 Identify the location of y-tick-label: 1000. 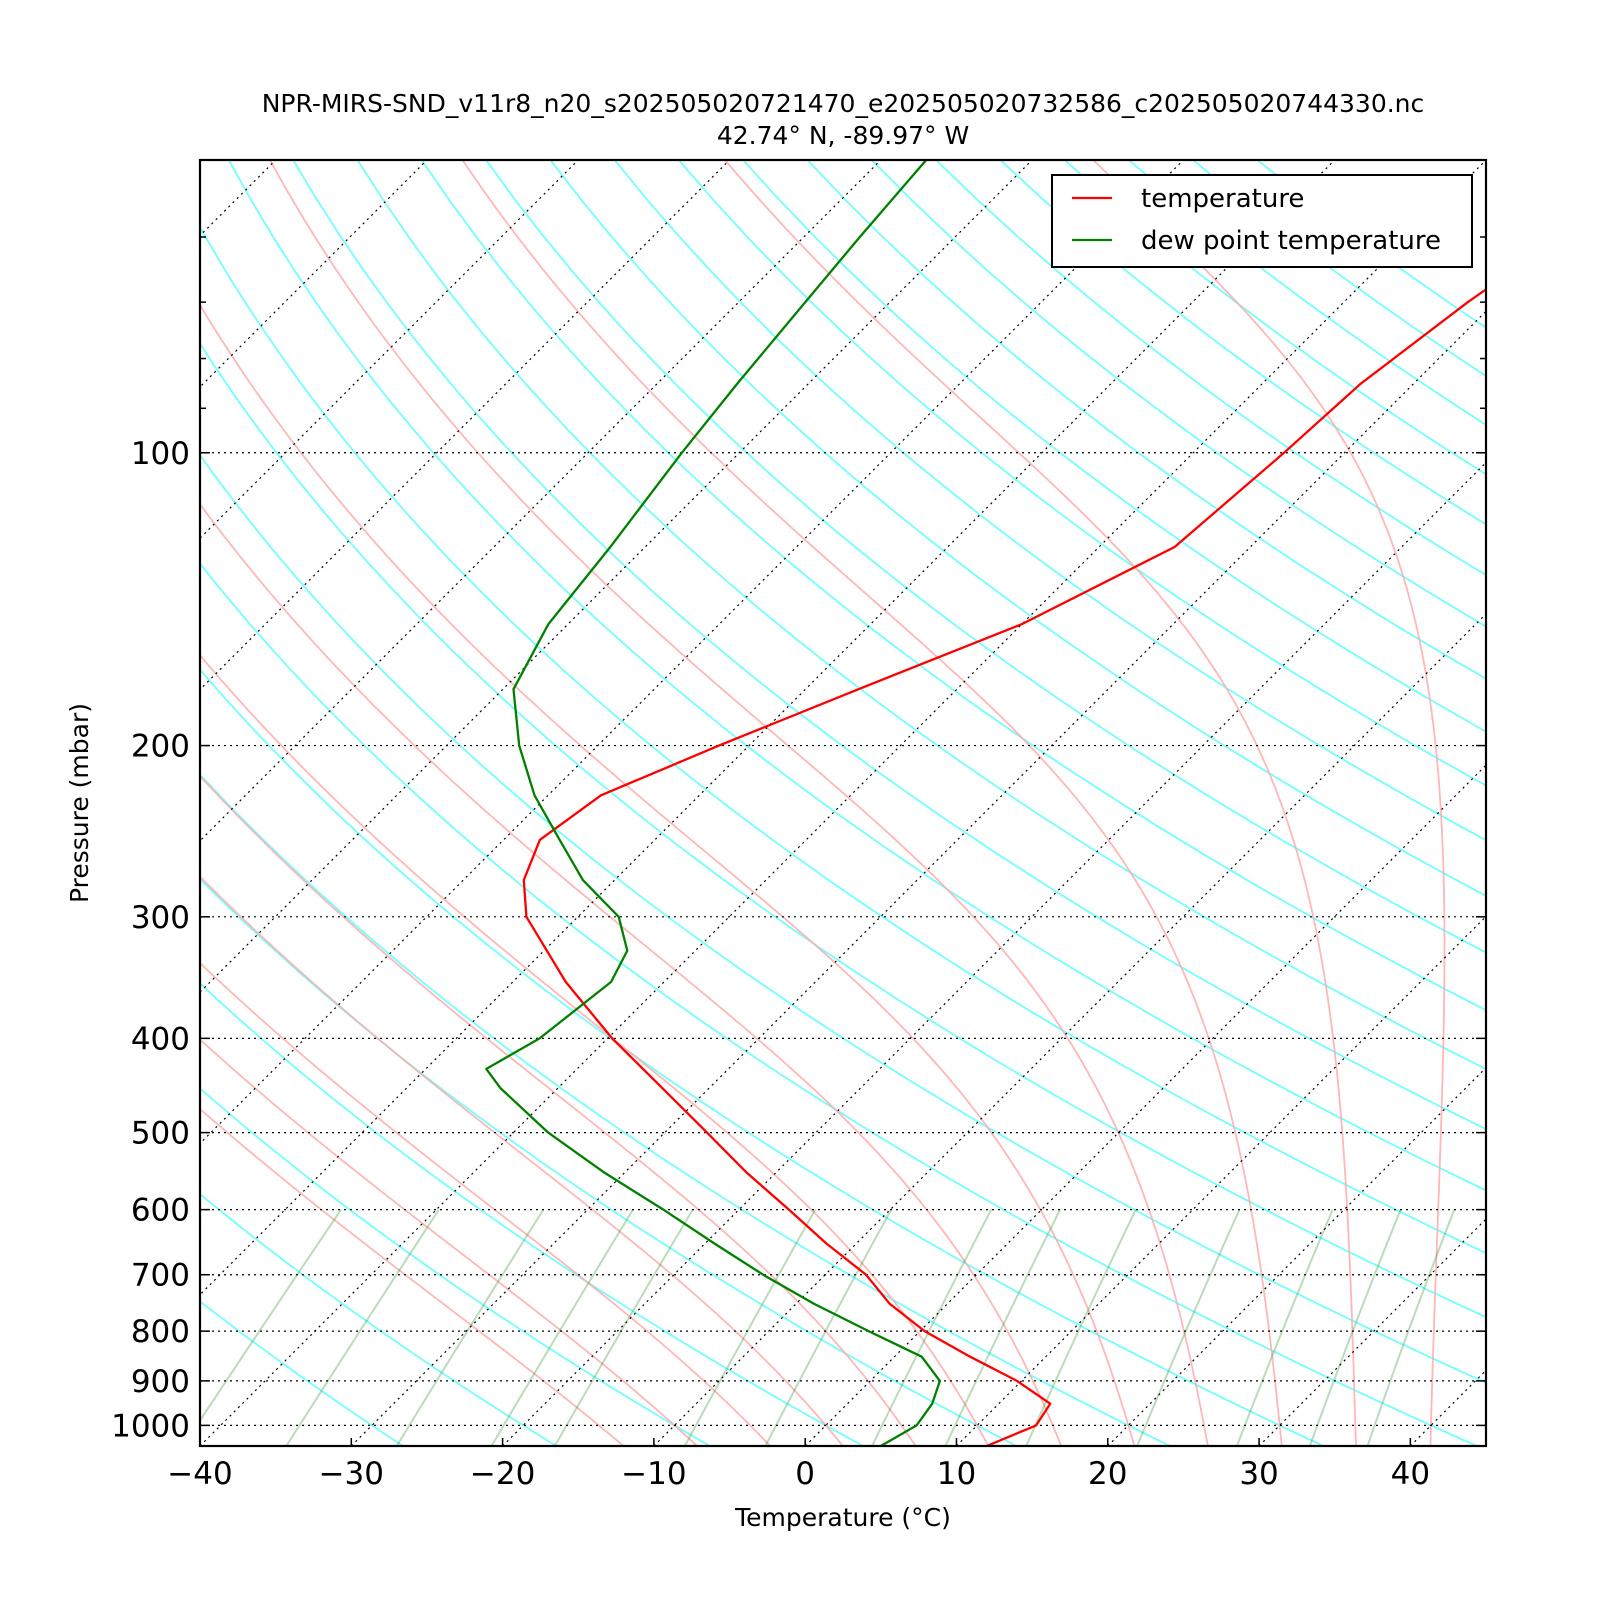
(150, 1426).